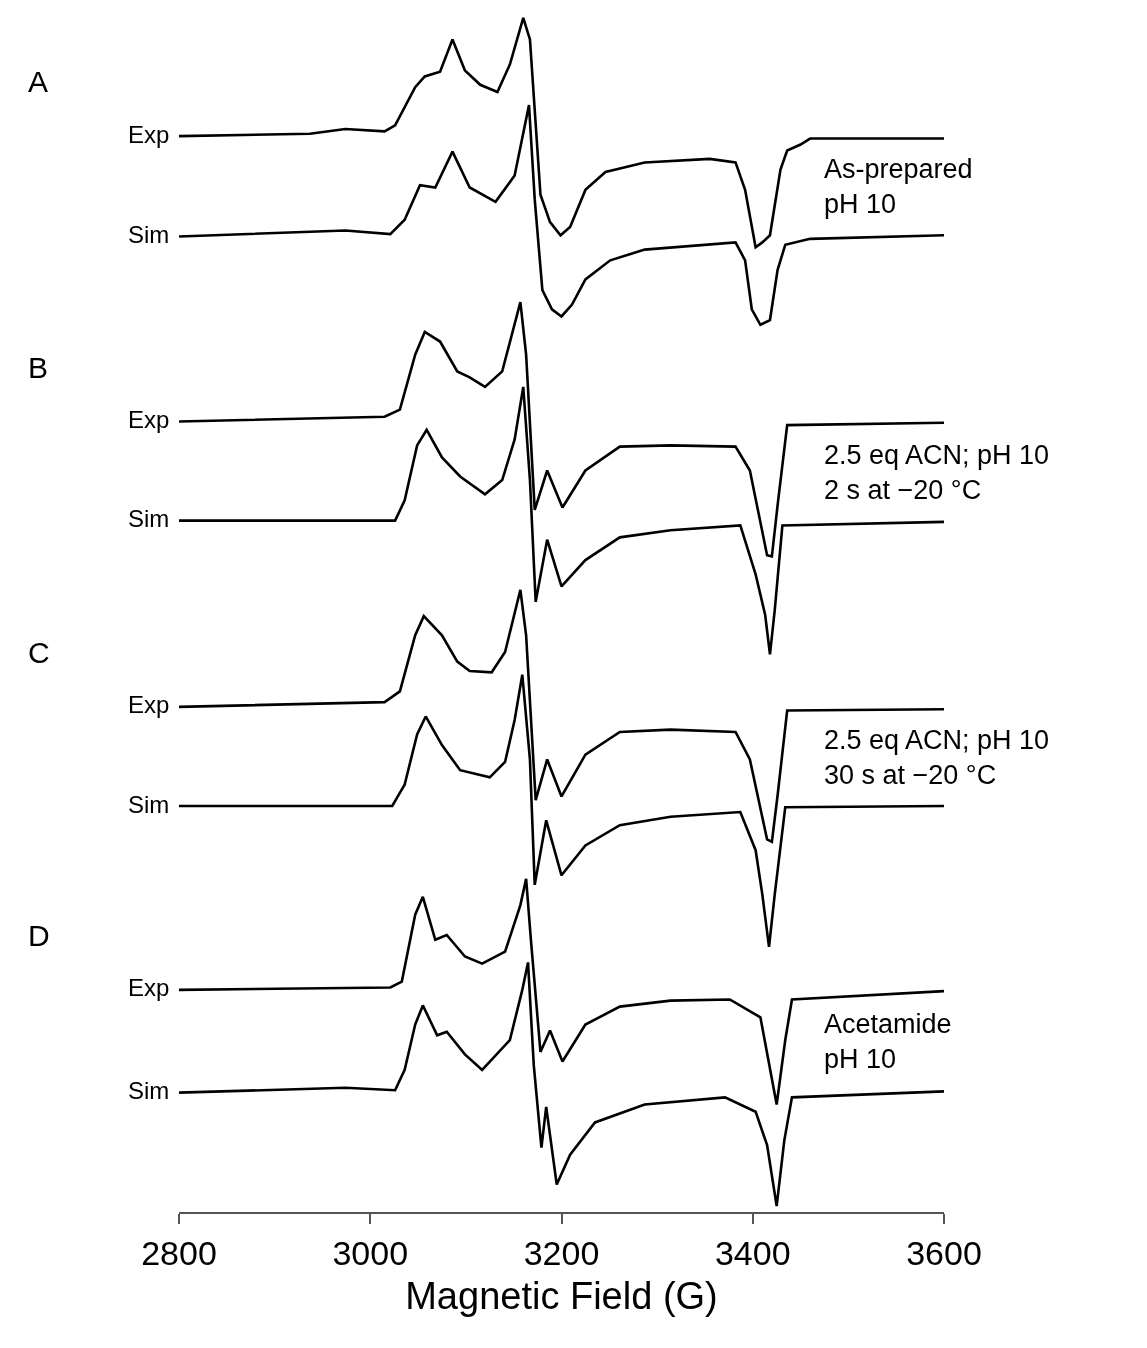 This screenshot has width=1147, height=1348. Describe the element at coordinates (39, 652) in the screenshot. I see `text: C` at that location.